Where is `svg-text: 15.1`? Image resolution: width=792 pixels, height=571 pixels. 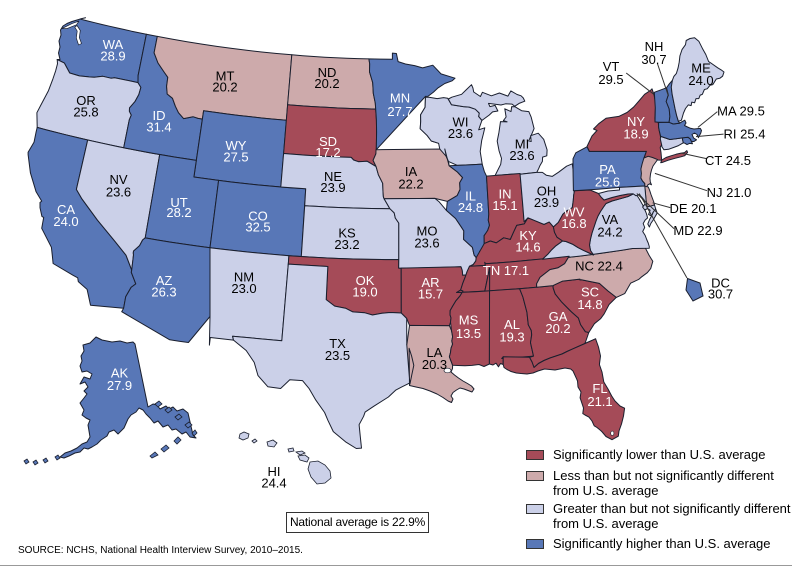
svg-text: 15.1 is located at coordinates (504, 205).